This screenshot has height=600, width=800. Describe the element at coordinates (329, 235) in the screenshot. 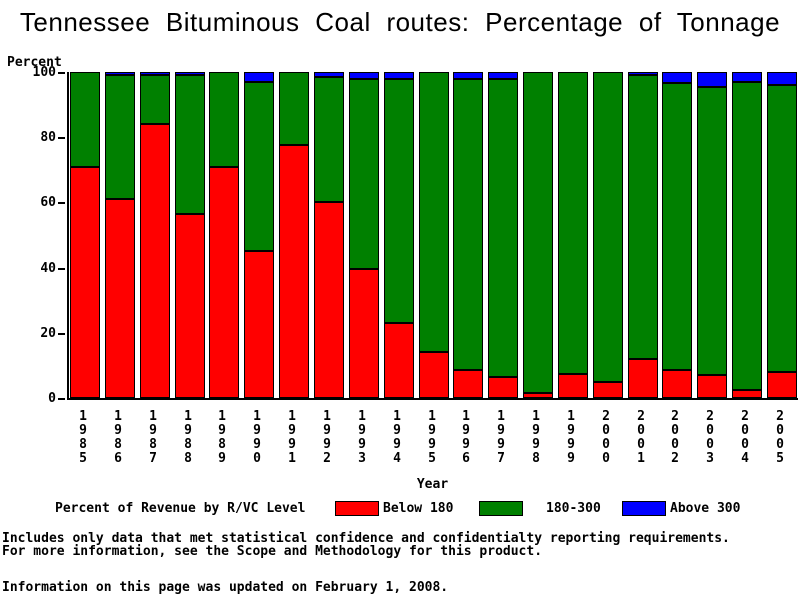

I see `bar-1992` at that location.